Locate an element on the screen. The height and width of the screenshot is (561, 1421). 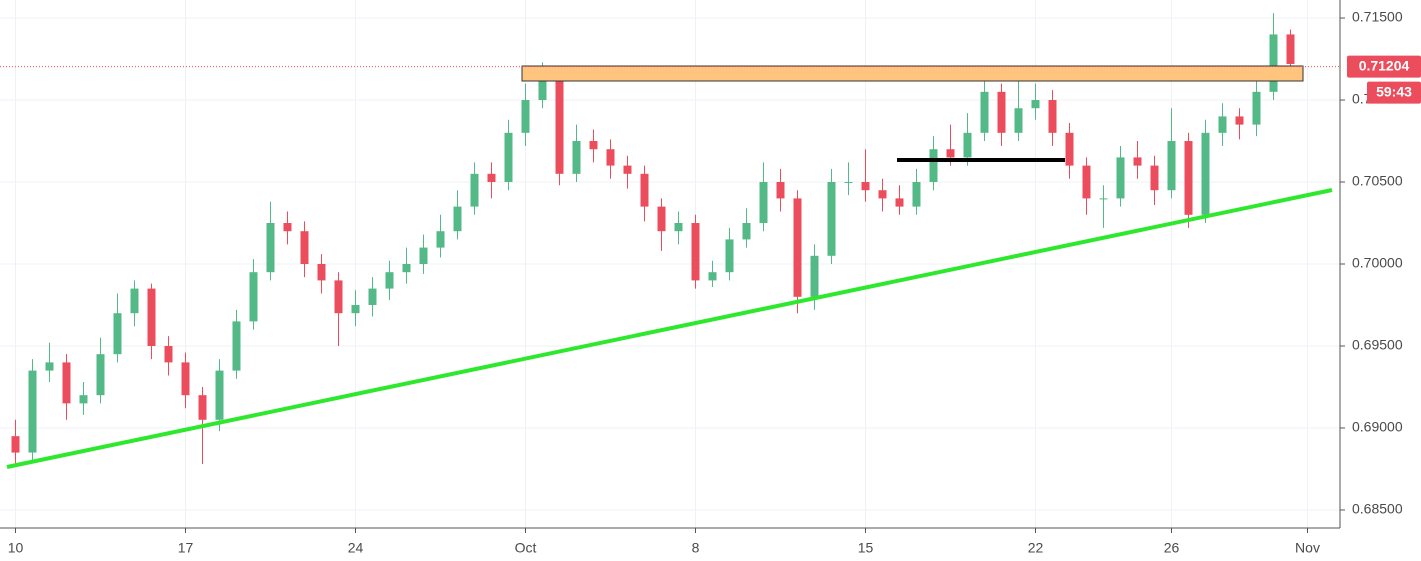
x-tick-label: 22 is located at coordinates (1036, 548).